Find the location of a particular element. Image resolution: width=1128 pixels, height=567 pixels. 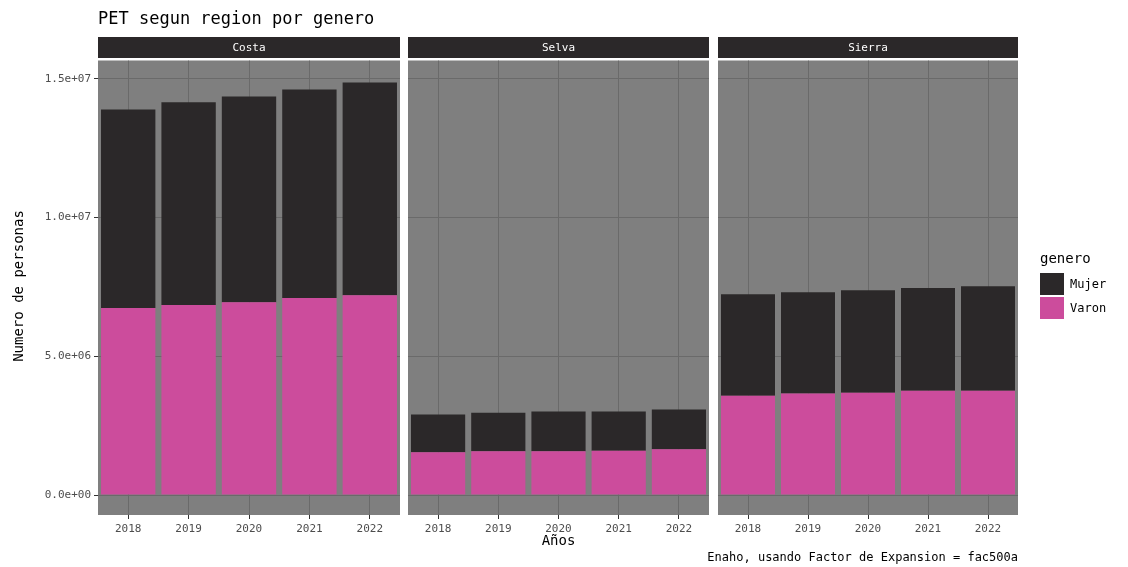

y-tick-label: 1.5e+07 is located at coordinates (67, 78).